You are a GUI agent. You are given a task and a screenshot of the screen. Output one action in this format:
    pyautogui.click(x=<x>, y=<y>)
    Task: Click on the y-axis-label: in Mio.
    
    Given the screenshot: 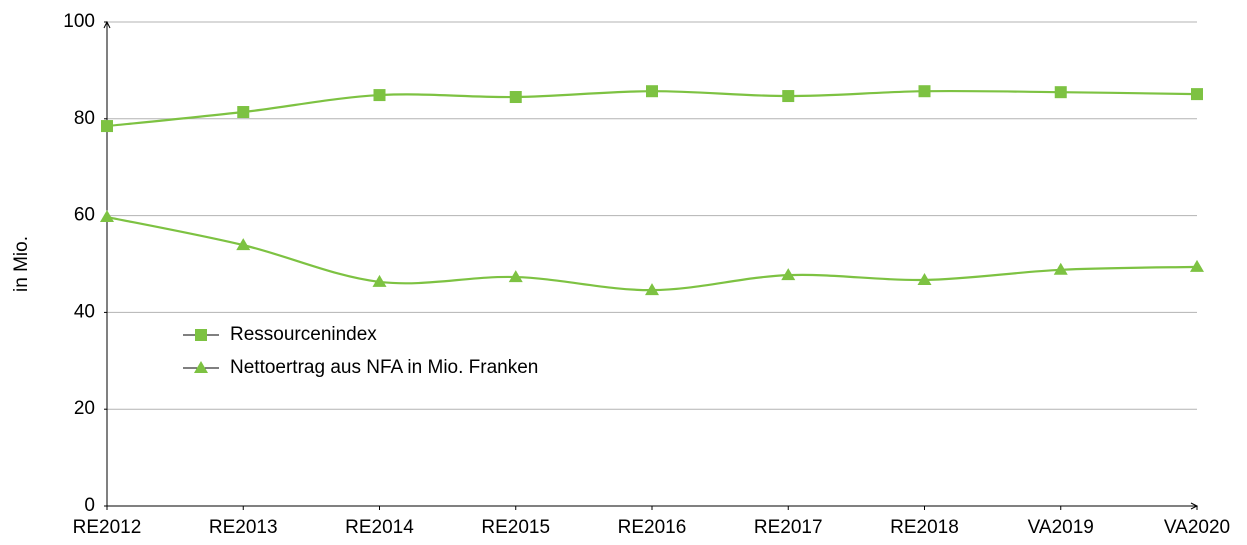 What is the action you would take?
    pyautogui.click(x=21, y=264)
    